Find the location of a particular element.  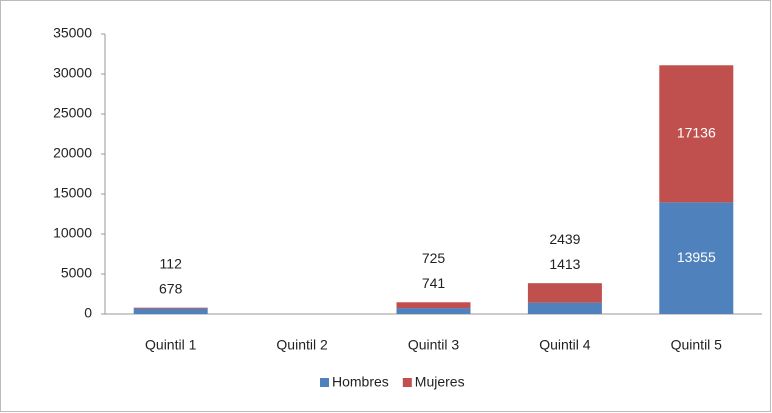

x-tick-label: Quintil 1 is located at coordinates (171, 345).